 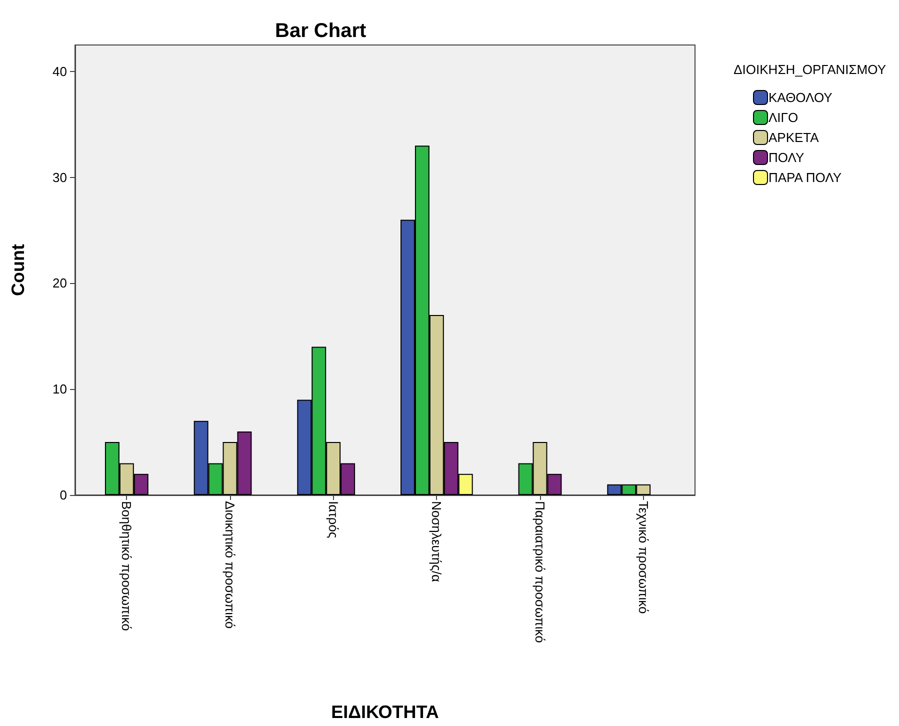 What do you see at coordinates (126, 566) in the screenshot?
I see `x-tick-label: Βοηθητικό προσωπικό` at bounding box center [126, 566].